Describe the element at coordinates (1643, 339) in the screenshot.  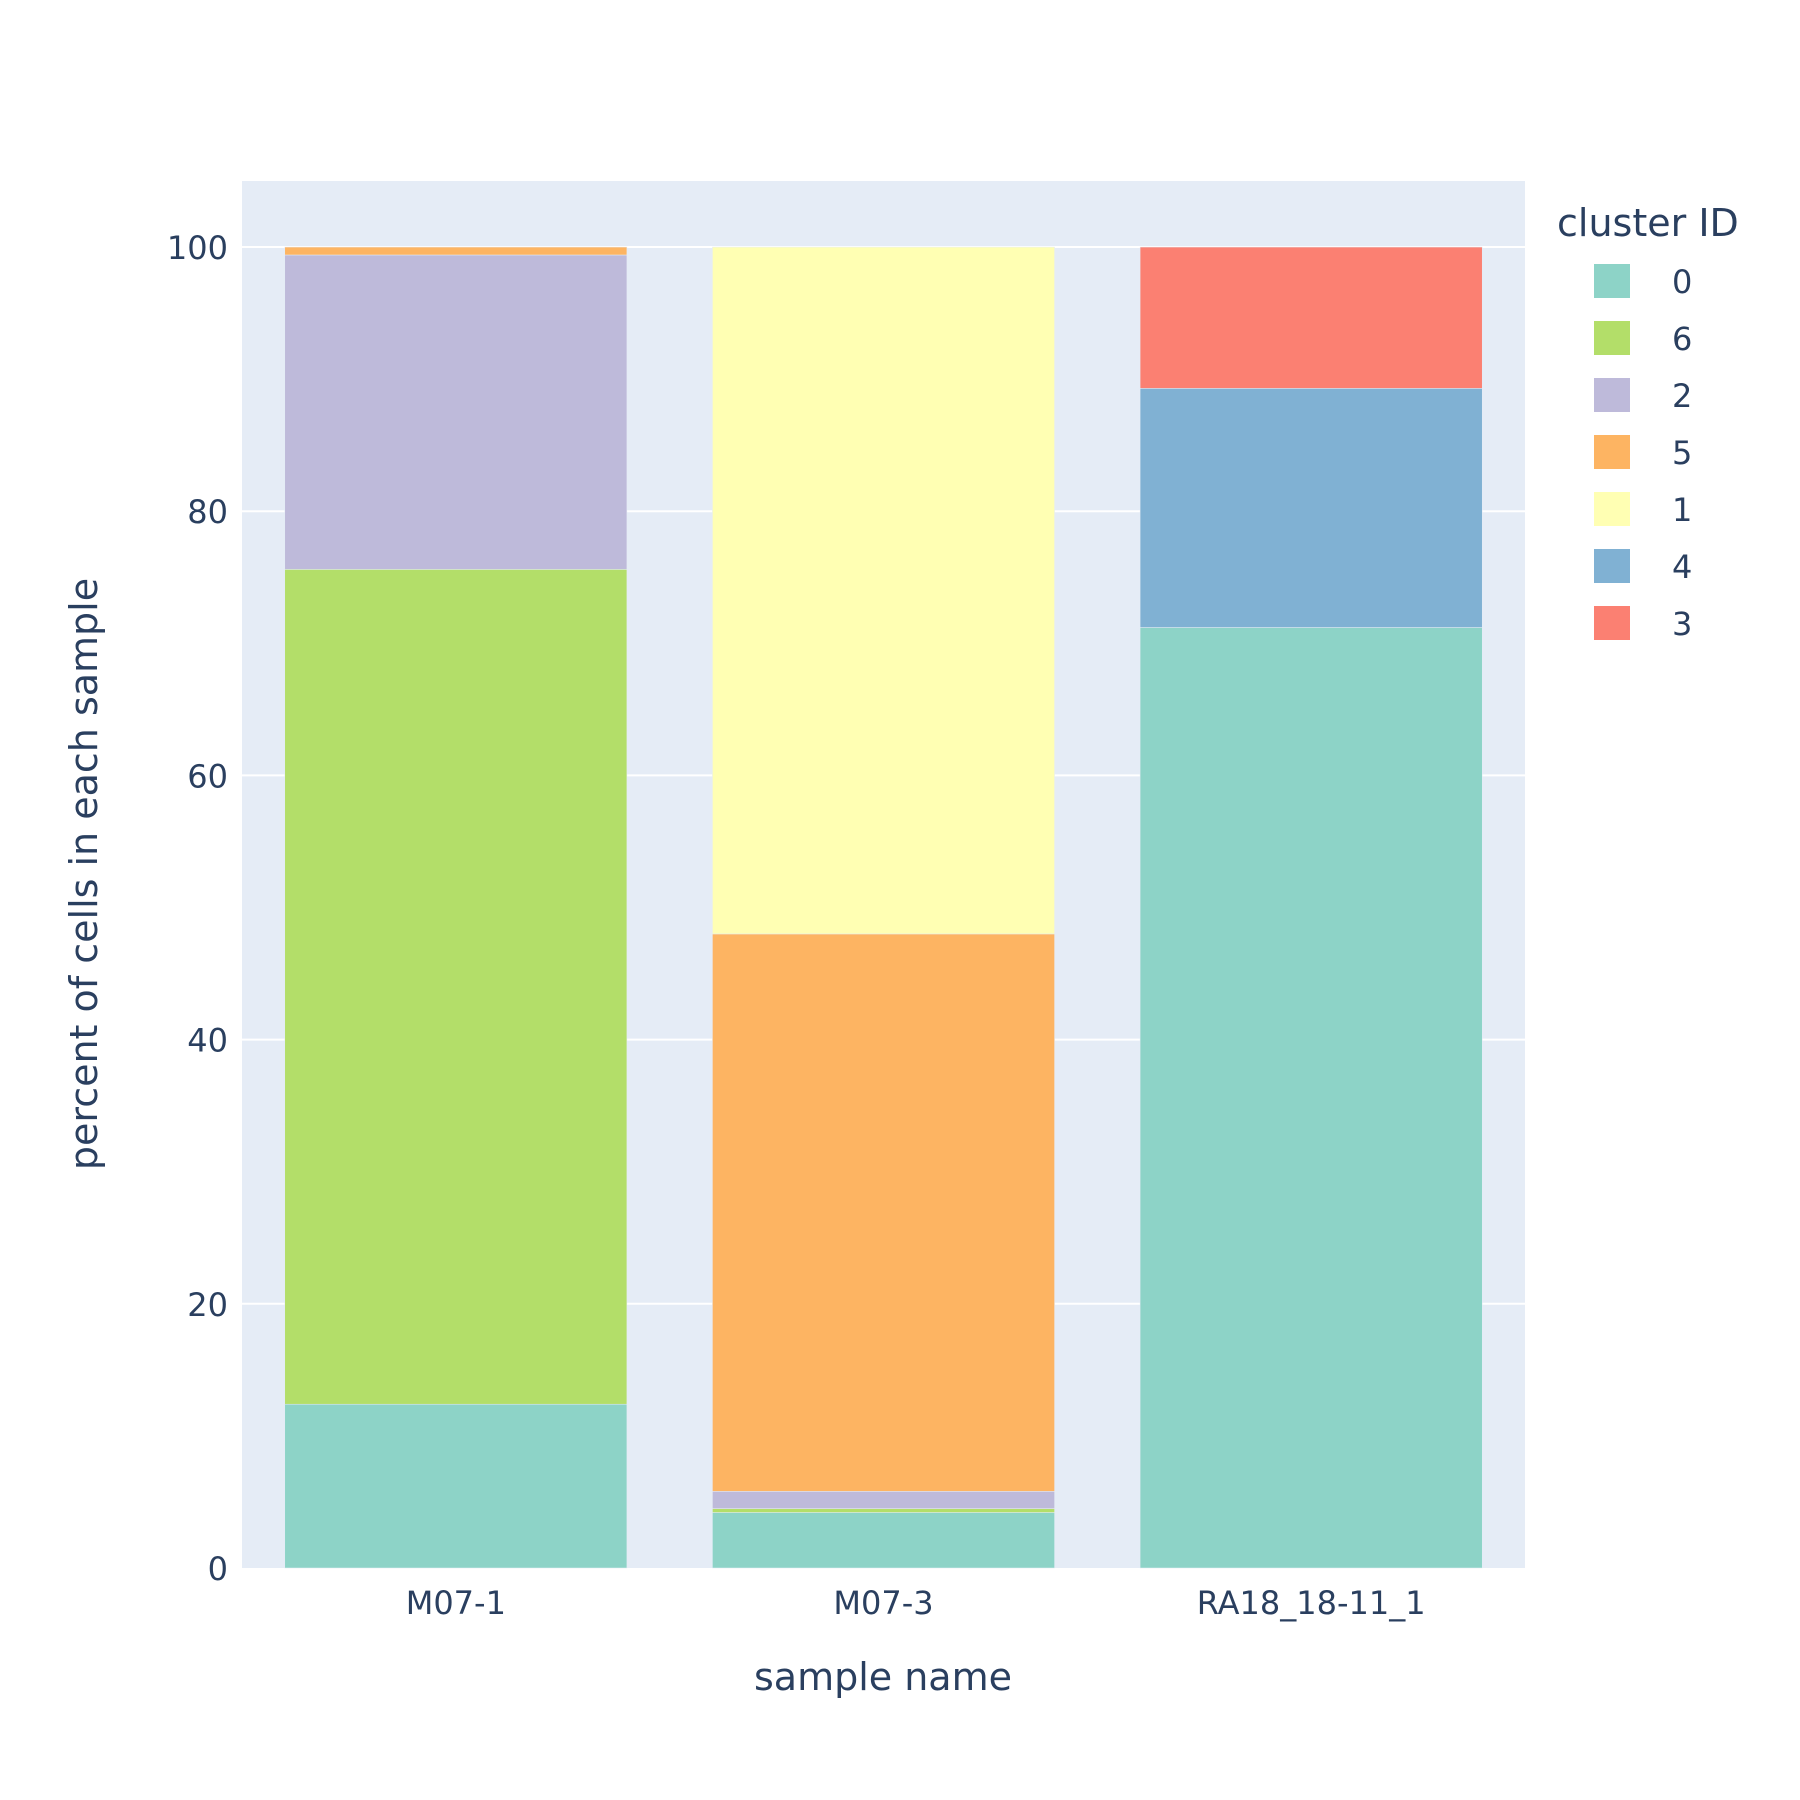
I see `legend-item-6: 6` at that location.